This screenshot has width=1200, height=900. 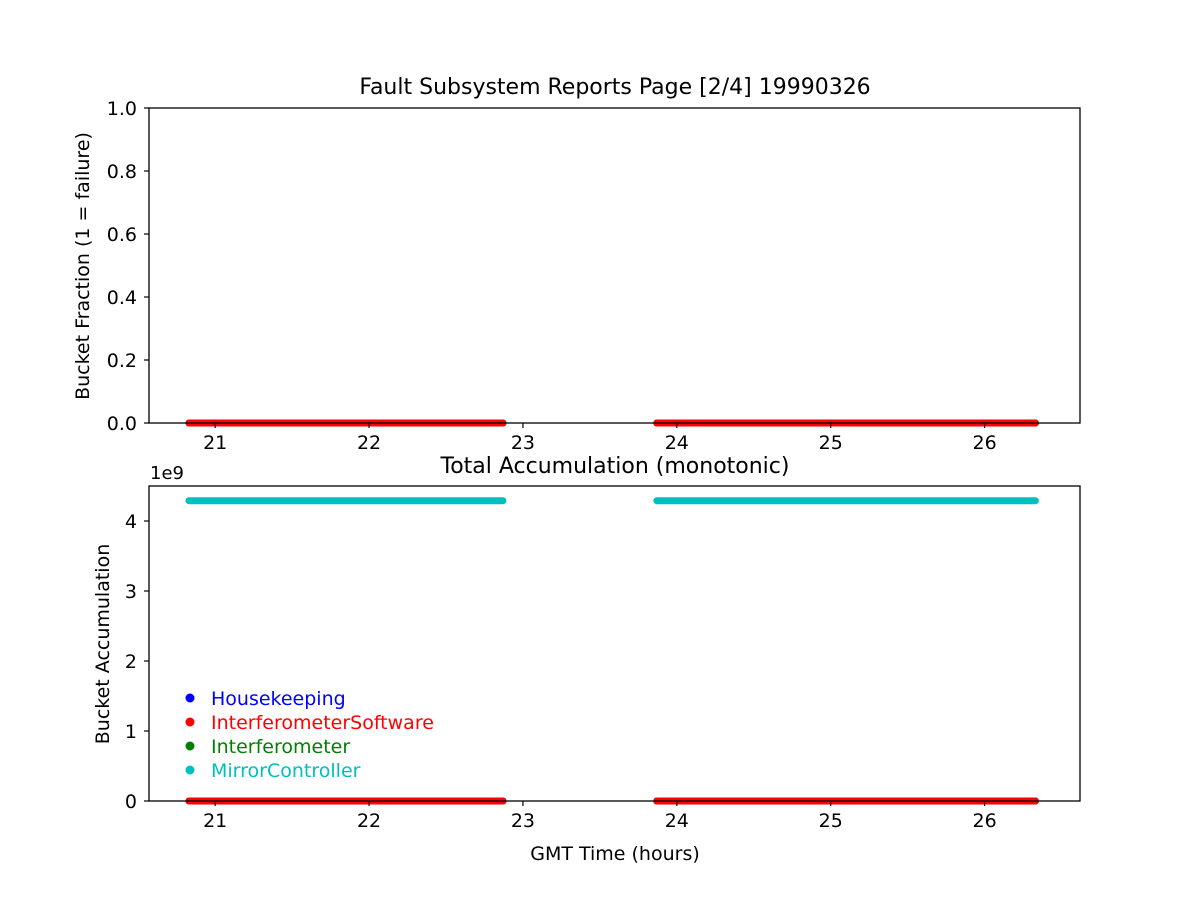 I want to click on legend-label-interferometer-software: InterferometerSoftware, so click(x=322, y=723).